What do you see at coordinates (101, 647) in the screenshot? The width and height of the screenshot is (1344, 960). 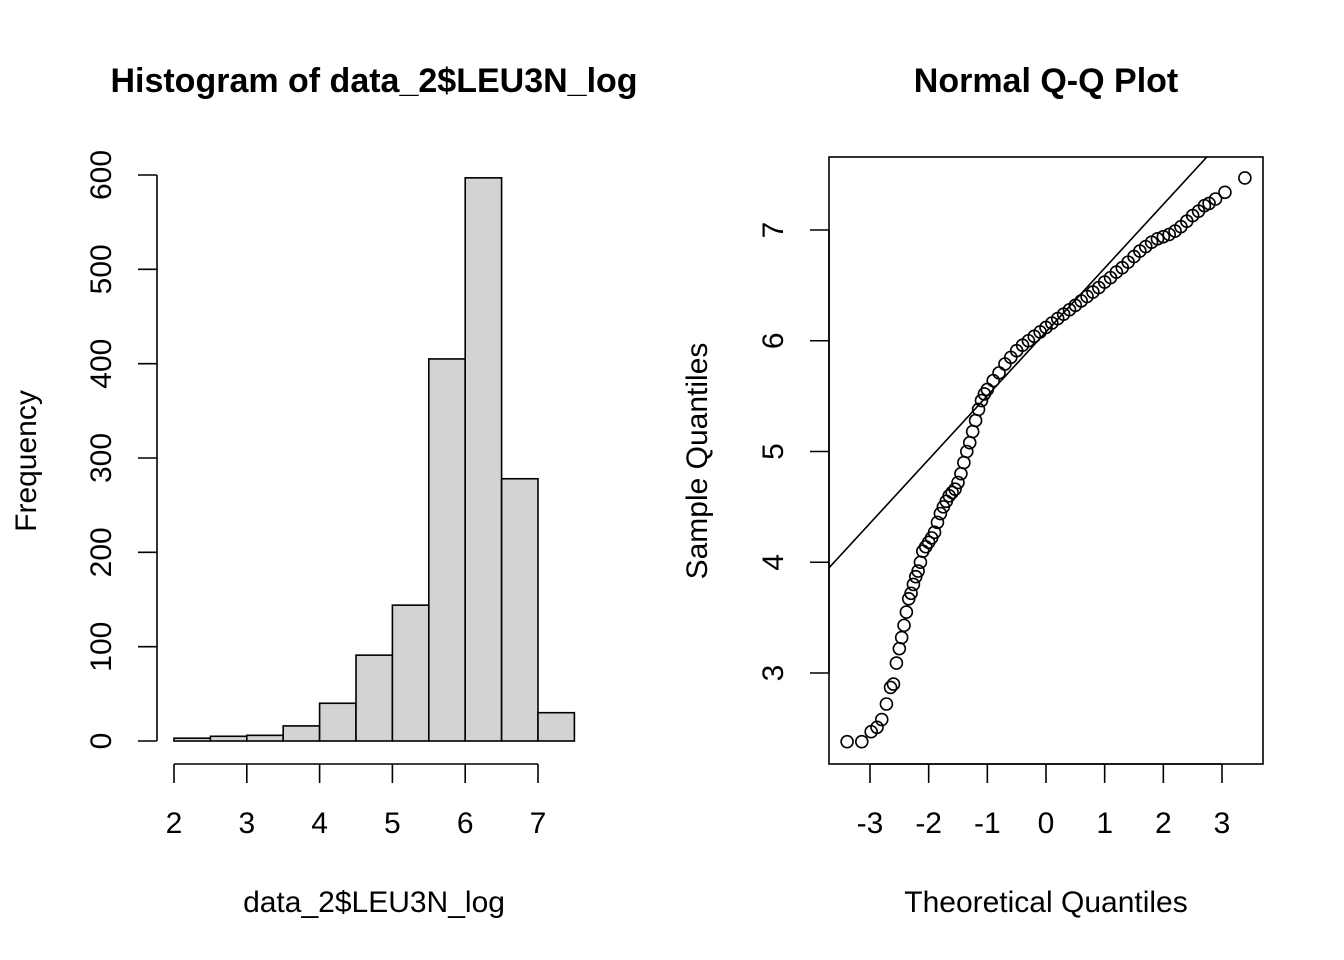 I see `histogram-y-tick-label: 100` at bounding box center [101, 647].